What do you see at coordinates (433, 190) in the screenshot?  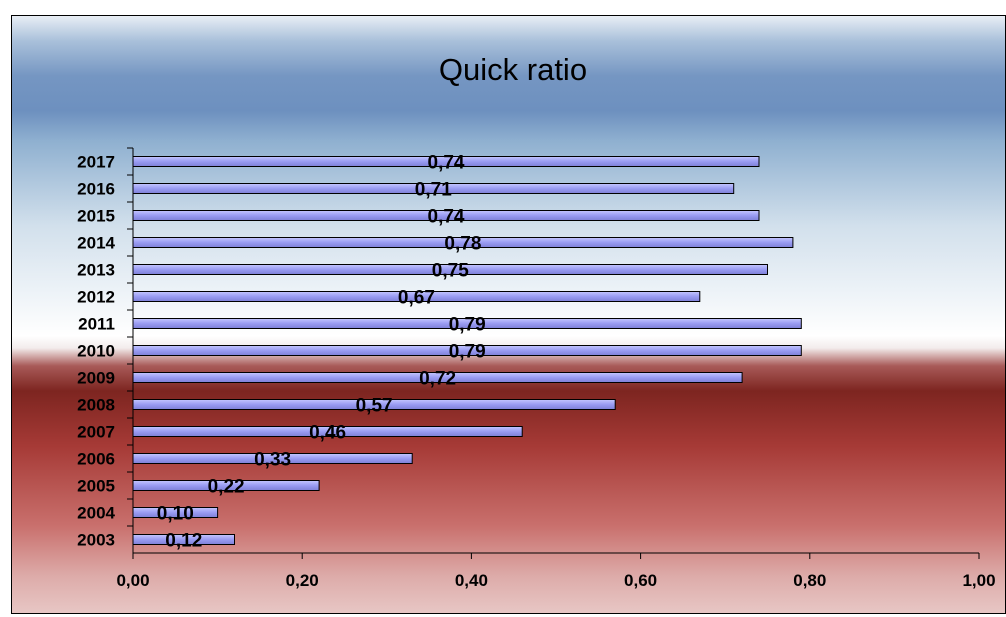 I see `data-label-2016: 0,71` at bounding box center [433, 190].